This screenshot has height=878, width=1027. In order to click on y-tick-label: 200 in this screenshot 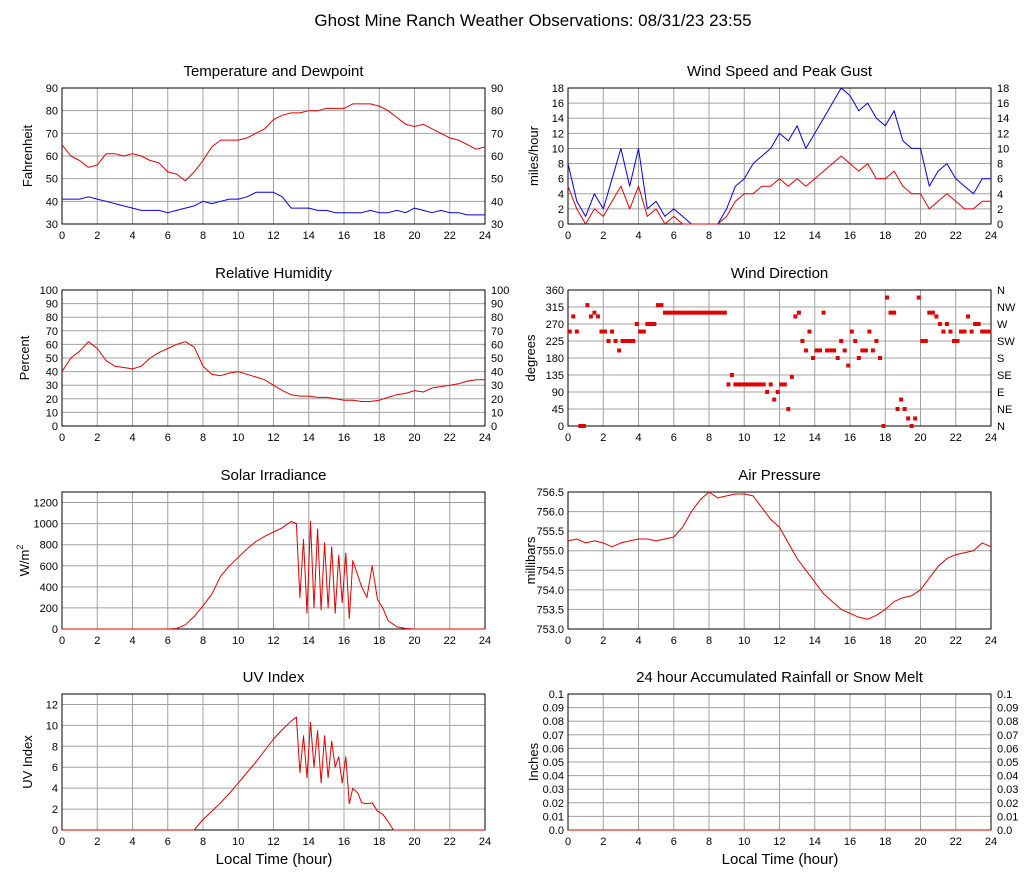, I will do `click(49, 609)`.